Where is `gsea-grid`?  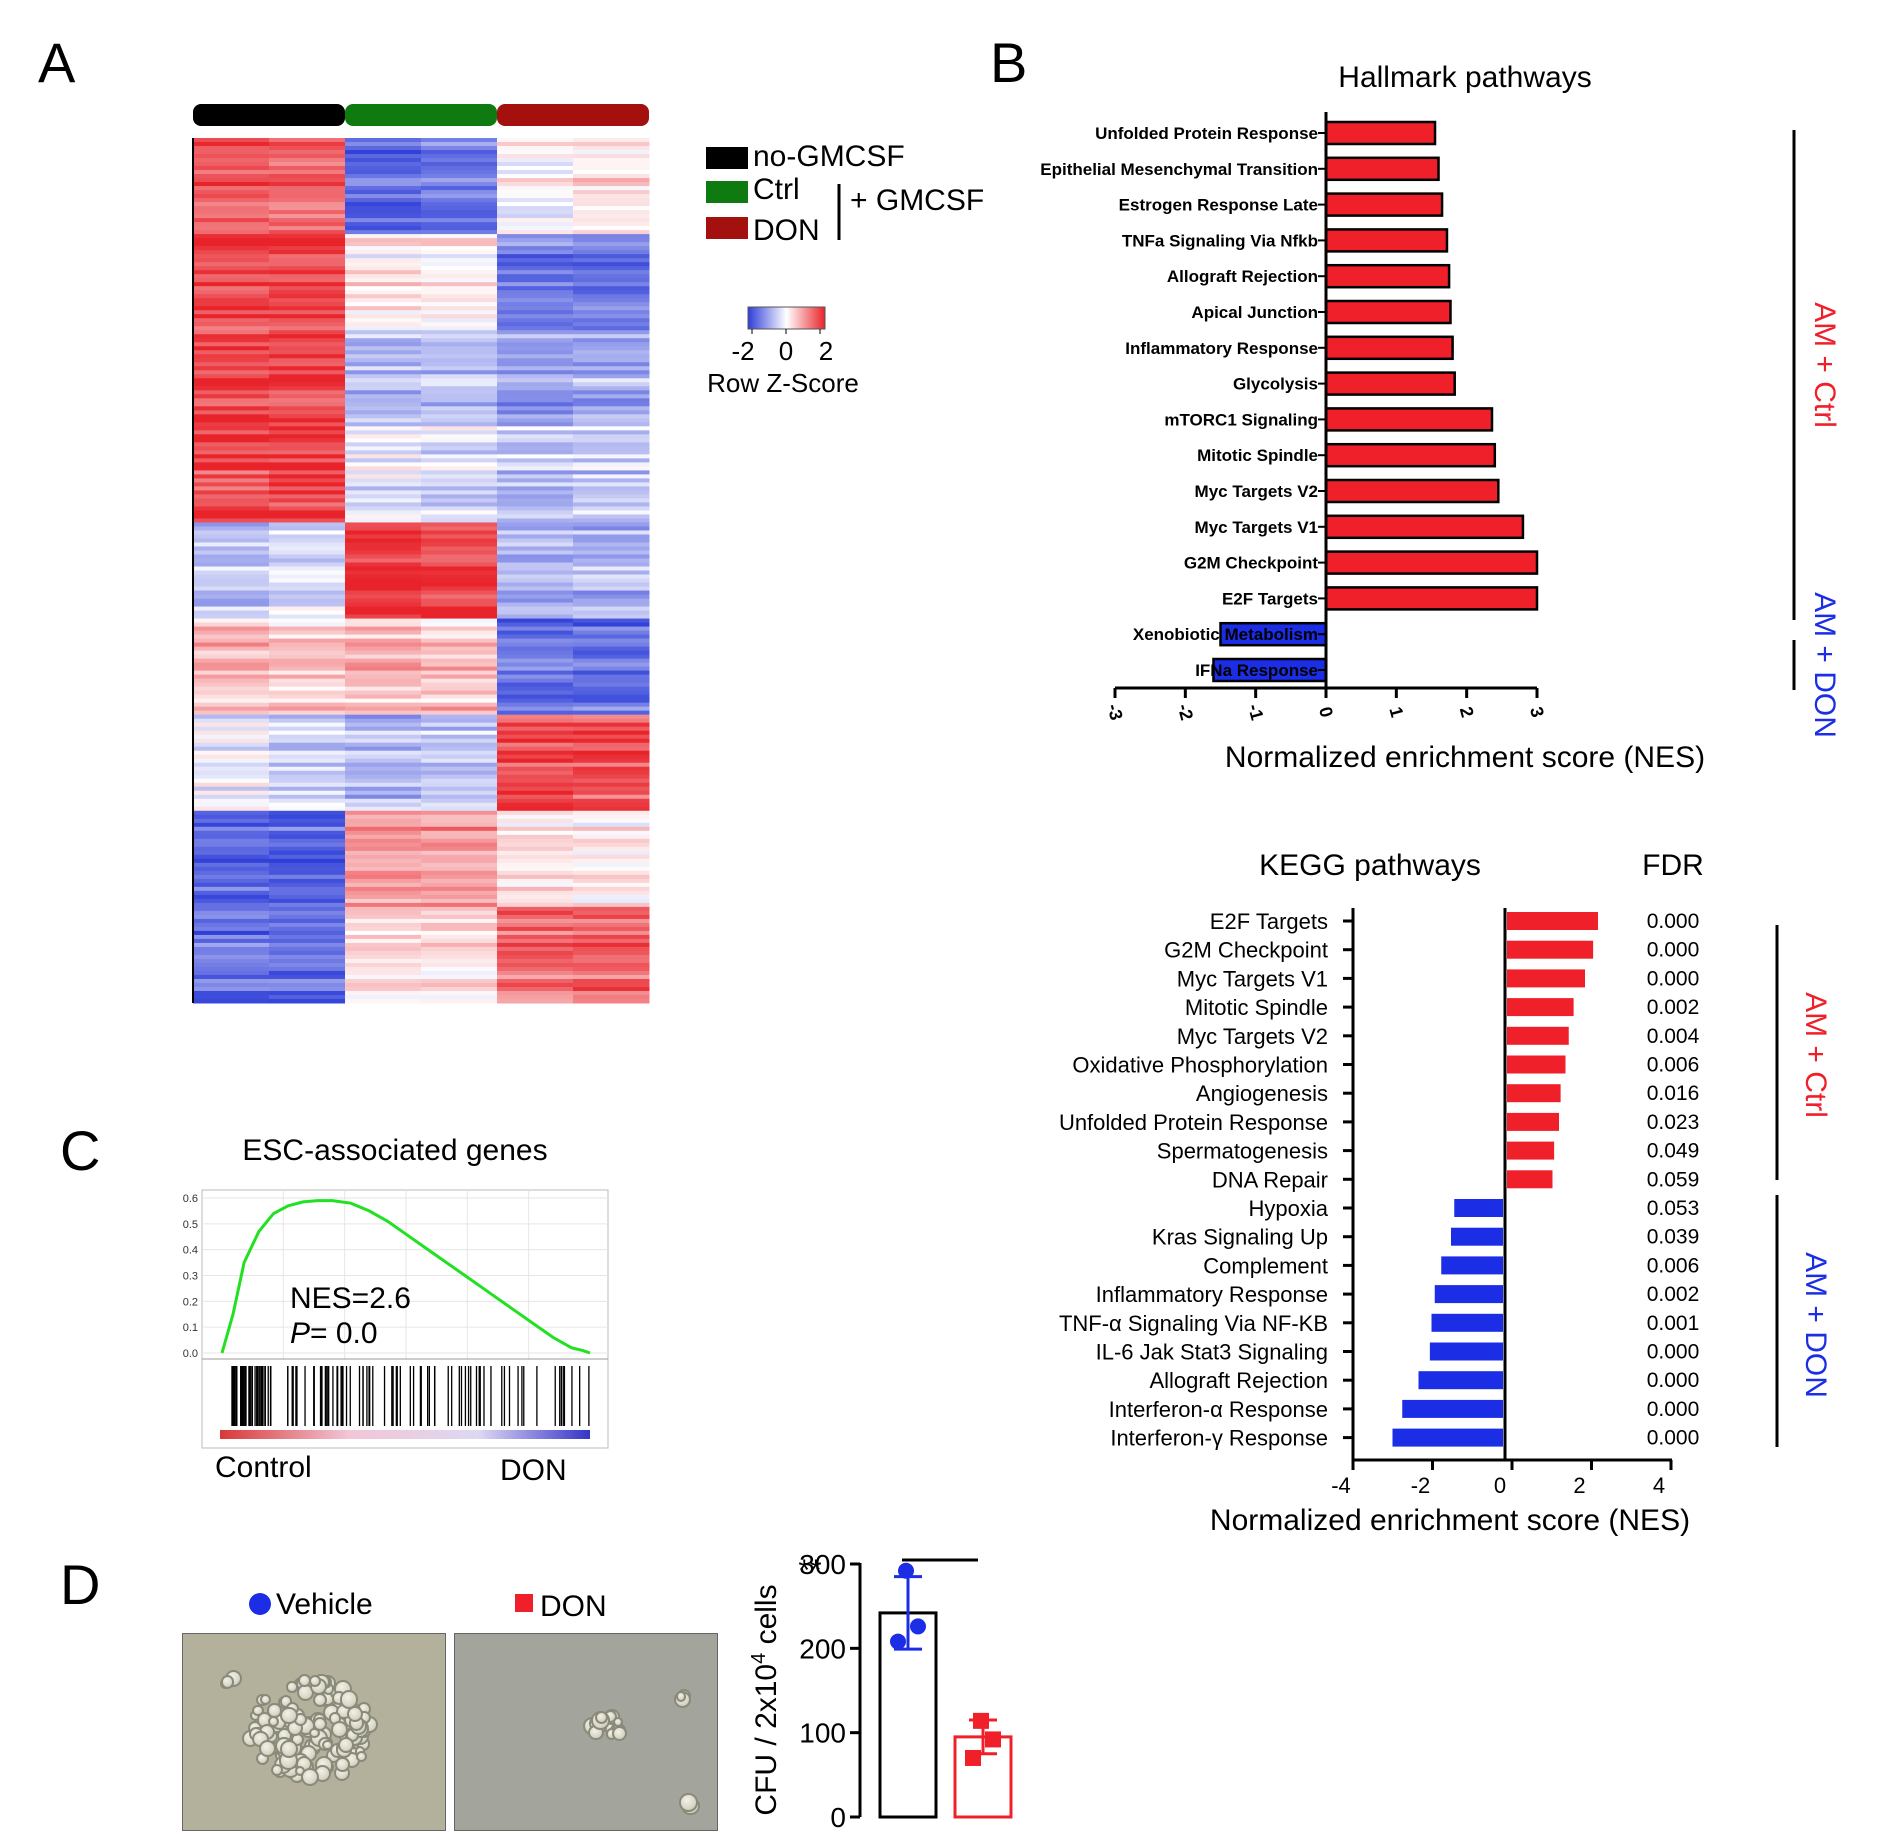
gsea-grid is located at coordinates (406, 1274).